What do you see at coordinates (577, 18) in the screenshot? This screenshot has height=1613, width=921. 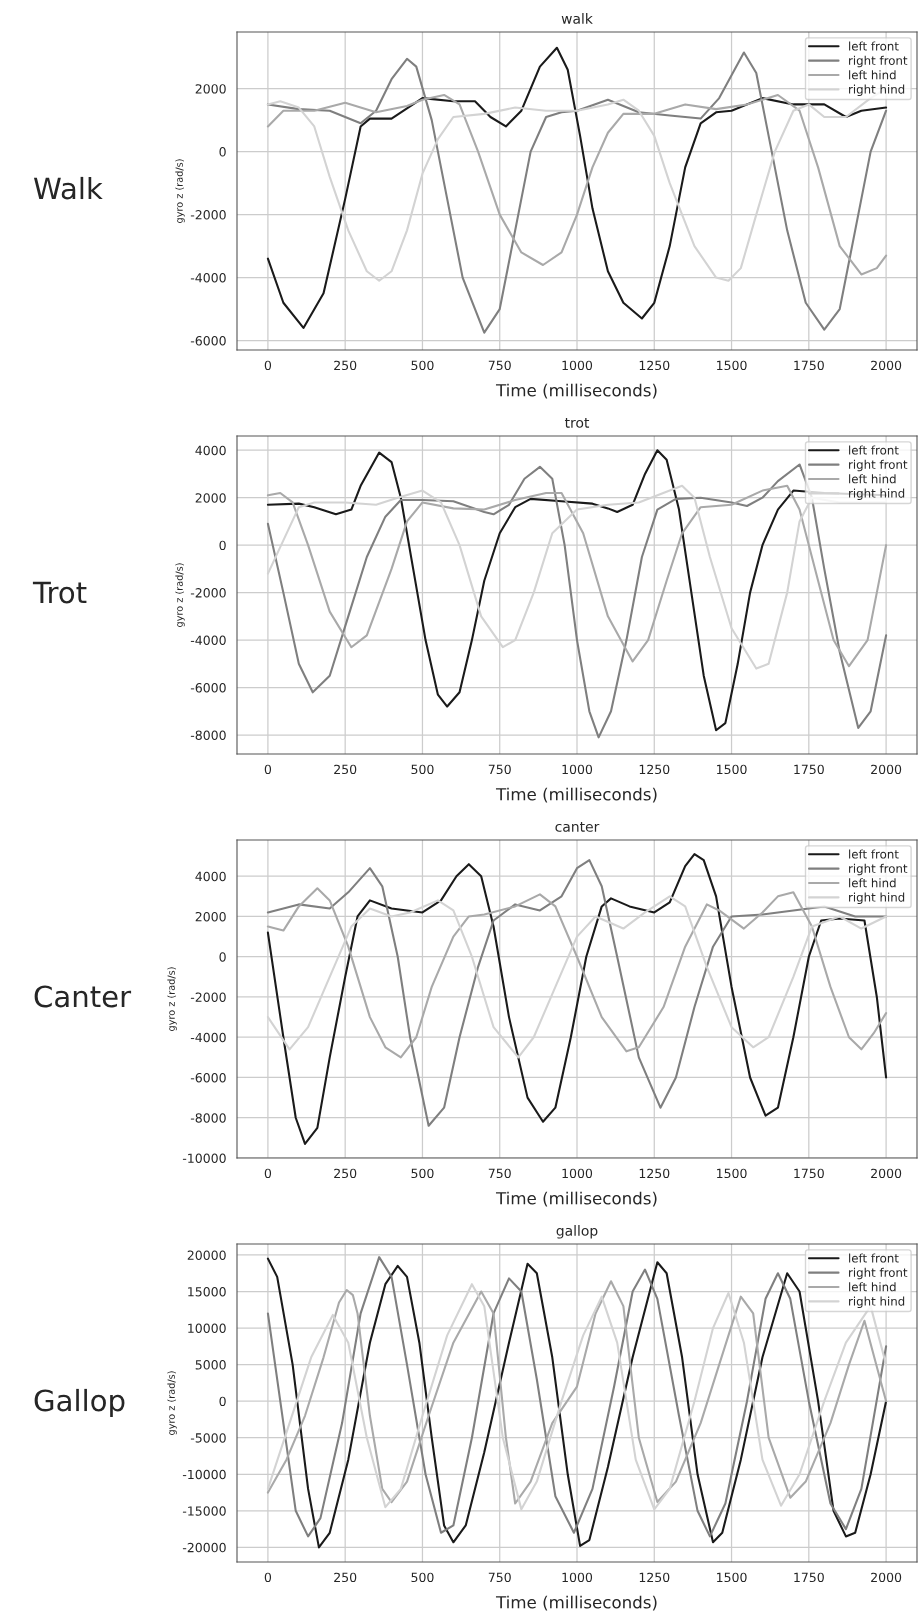 I see `chart-title: walk` at bounding box center [577, 18].